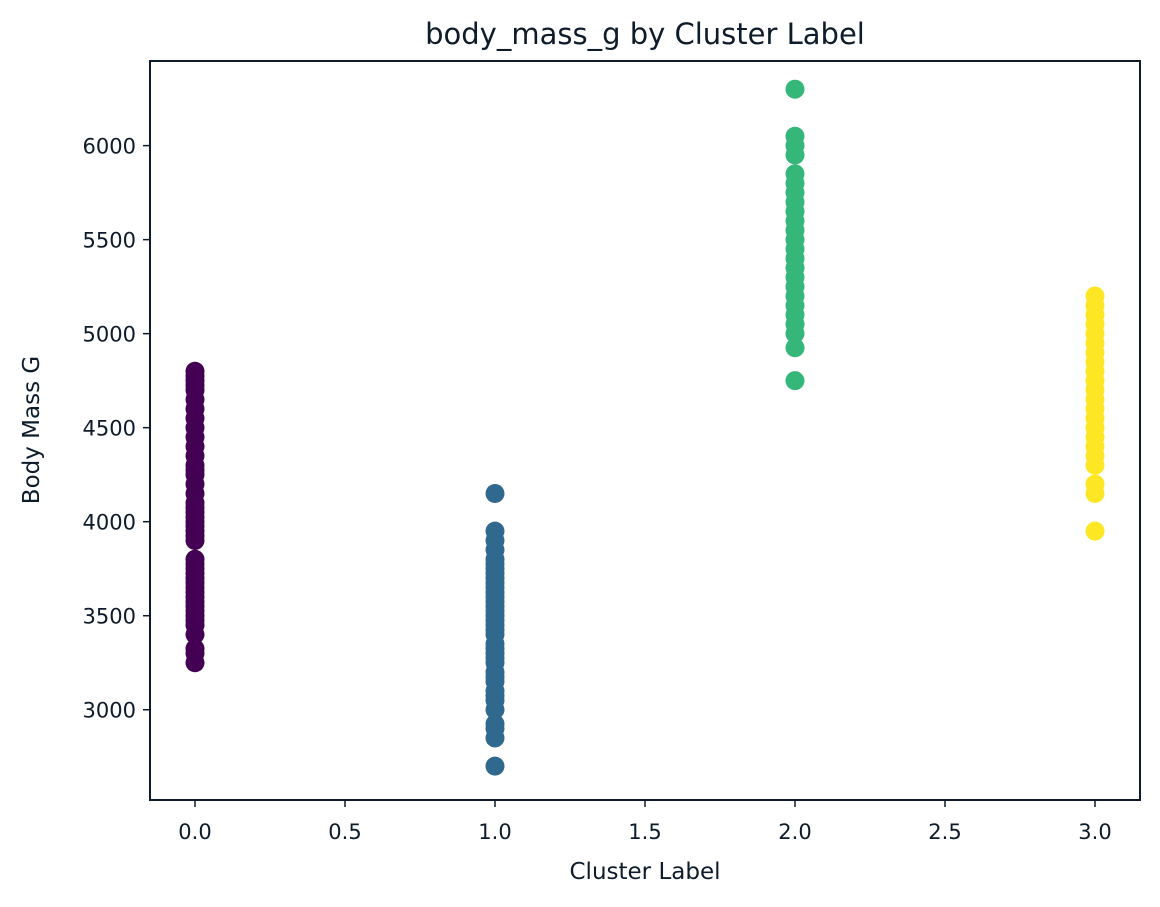 This screenshot has height=907, width=1160. I want to click on x-tick-label: 3.0, so click(1094, 832).